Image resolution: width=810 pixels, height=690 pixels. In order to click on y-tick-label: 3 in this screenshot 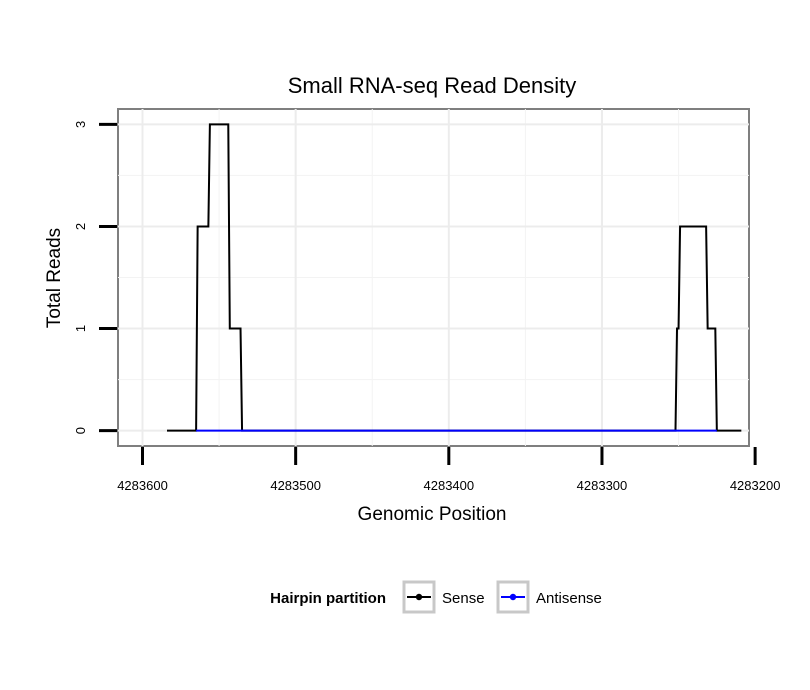, I will do `click(80, 124)`.